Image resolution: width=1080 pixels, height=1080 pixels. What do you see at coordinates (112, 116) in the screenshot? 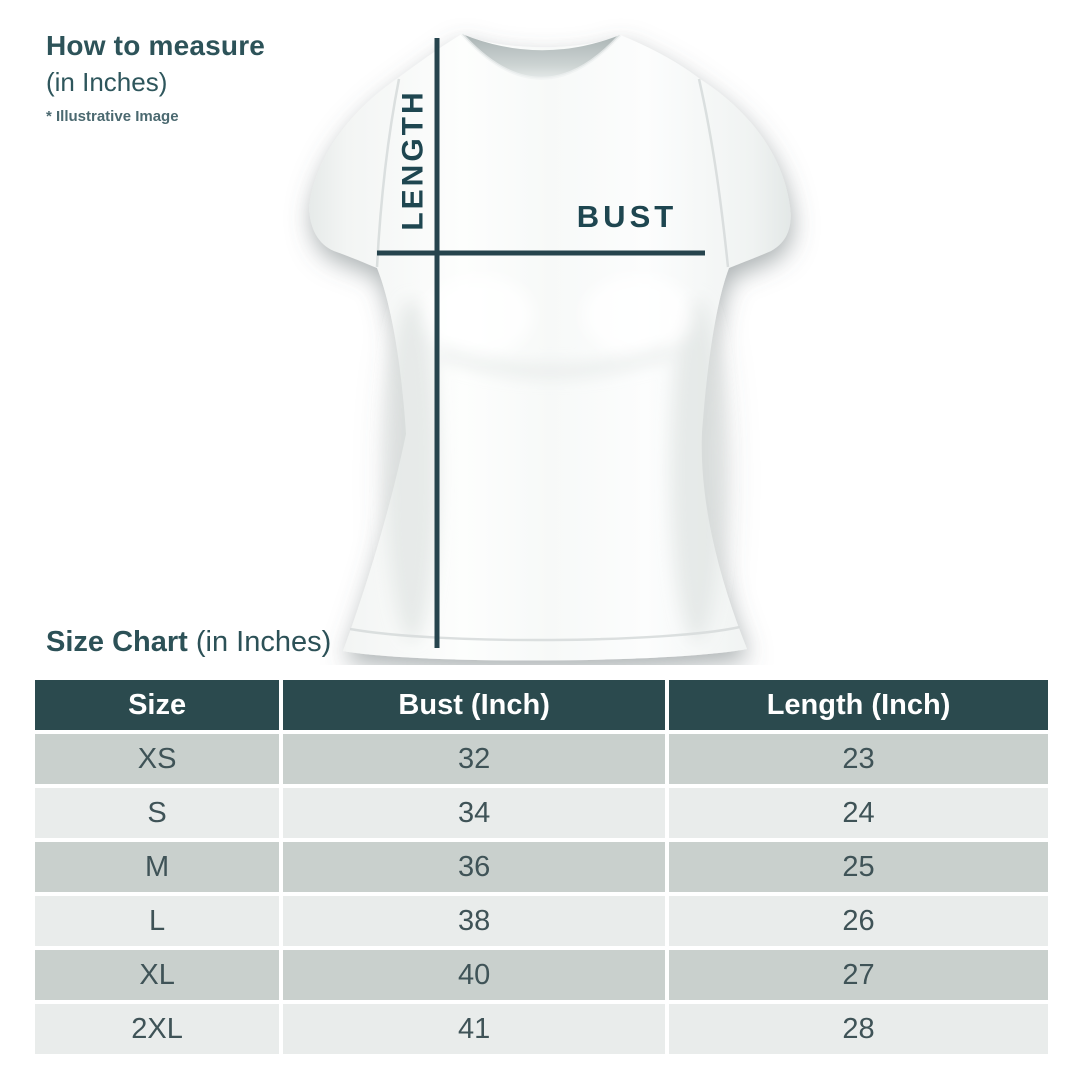
I see `illustrative-image-note: * Illustrative Image` at bounding box center [112, 116].